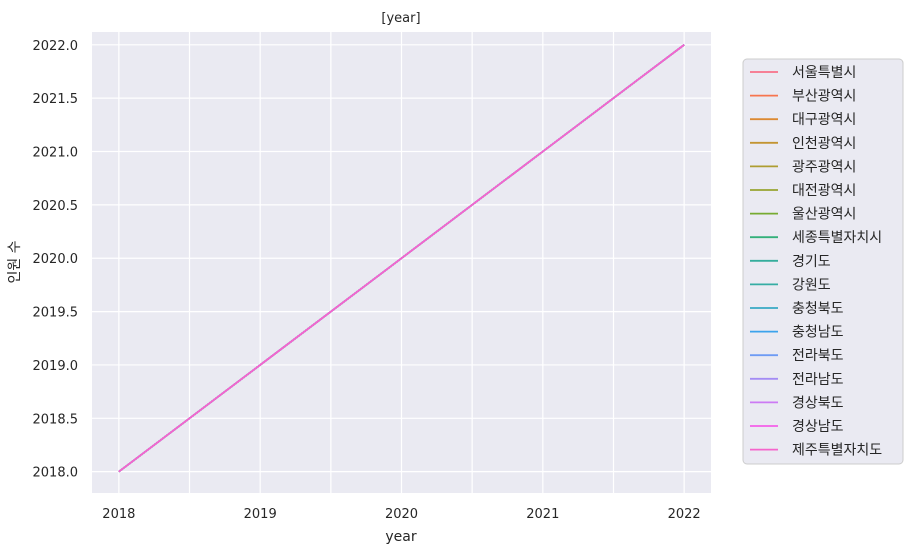  Describe the element at coordinates (15, 261) in the screenshot. I see `y-axis-label: 인원 수` at that location.